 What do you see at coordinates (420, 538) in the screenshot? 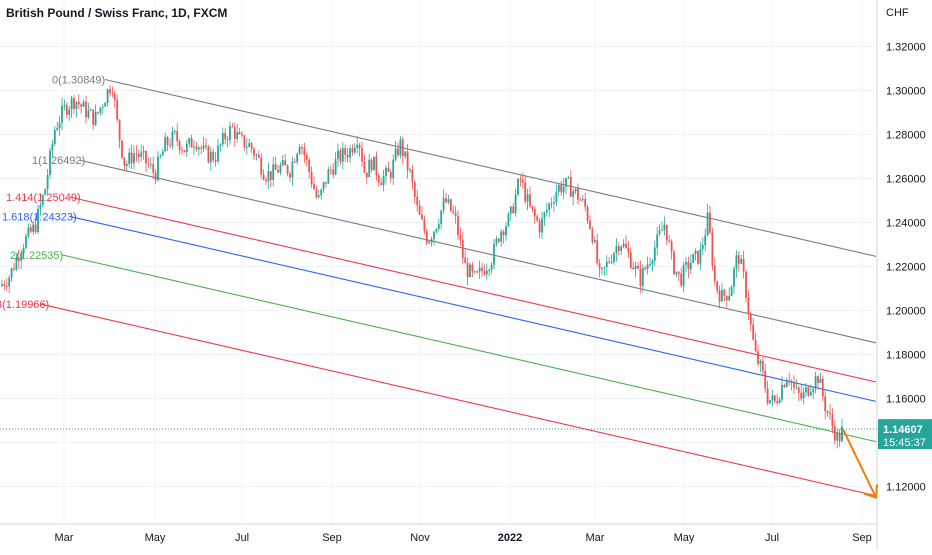
I see `time-tick-label: Nov` at bounding box center [420, 538].